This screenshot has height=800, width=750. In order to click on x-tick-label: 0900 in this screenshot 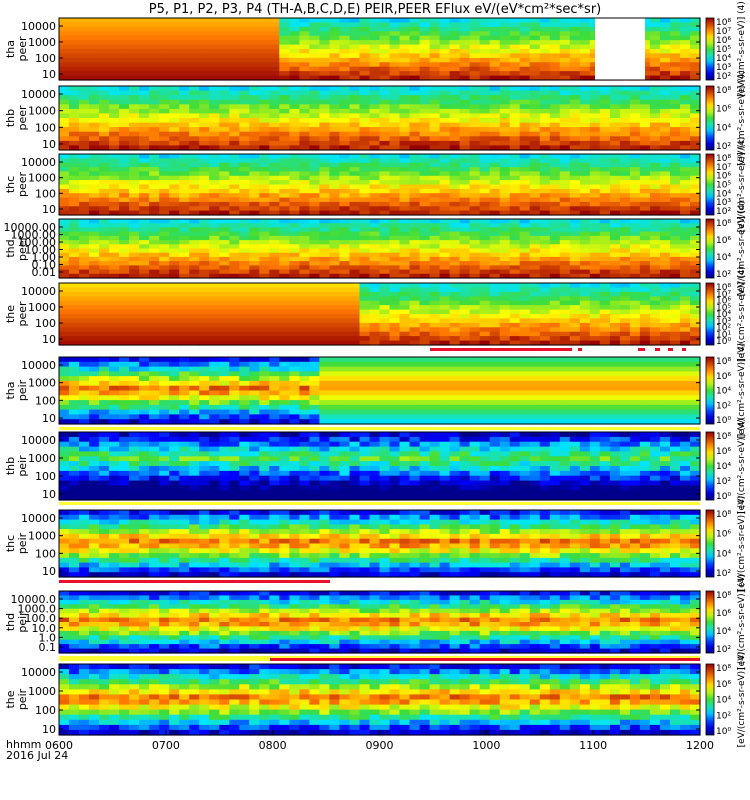, I will do `click(380, 745)`.